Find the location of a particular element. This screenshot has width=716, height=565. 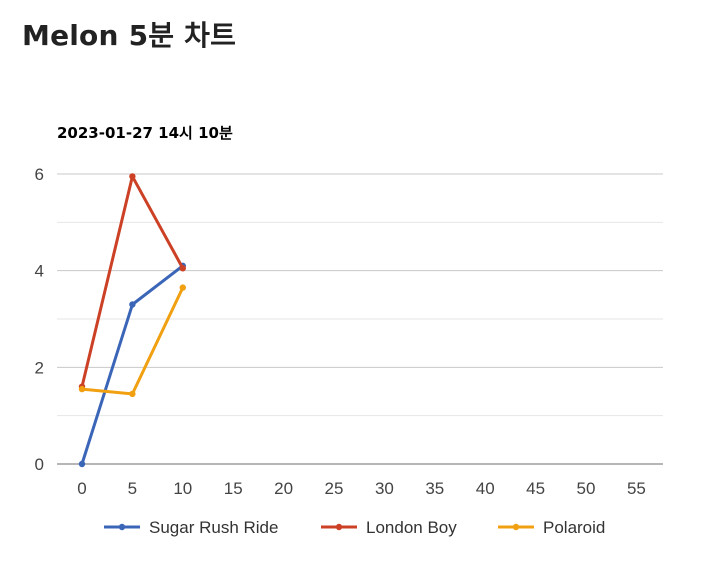

y-tick-label: 2 is located at coordinates (39, 367).